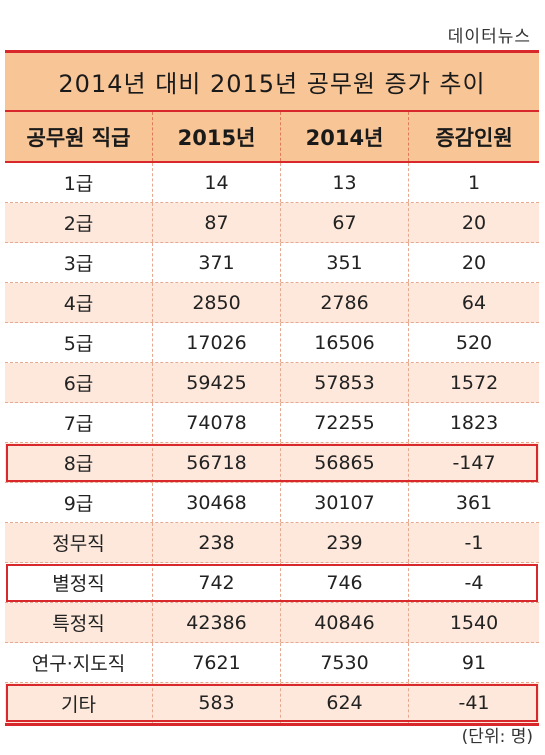 This screenshot has width=545, height=755. What do you see at coordinates (474, 462) in the screenshot?
I see `cell-change: -147` at bounding box center [474, 462].